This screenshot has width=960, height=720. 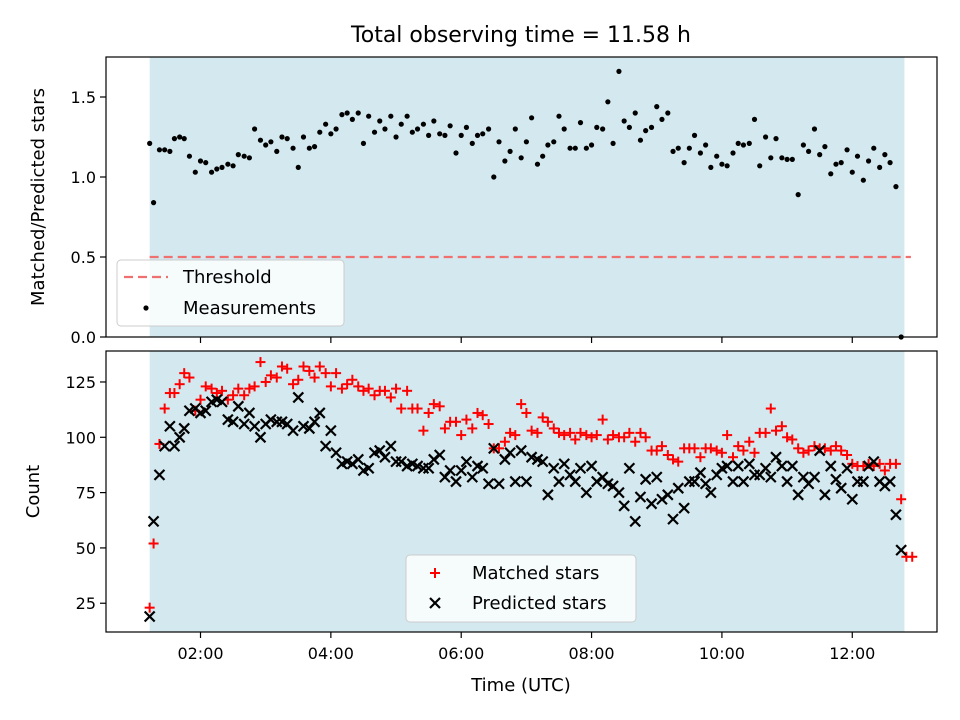 I want to click on legend-box, so click(x=230, y=293).